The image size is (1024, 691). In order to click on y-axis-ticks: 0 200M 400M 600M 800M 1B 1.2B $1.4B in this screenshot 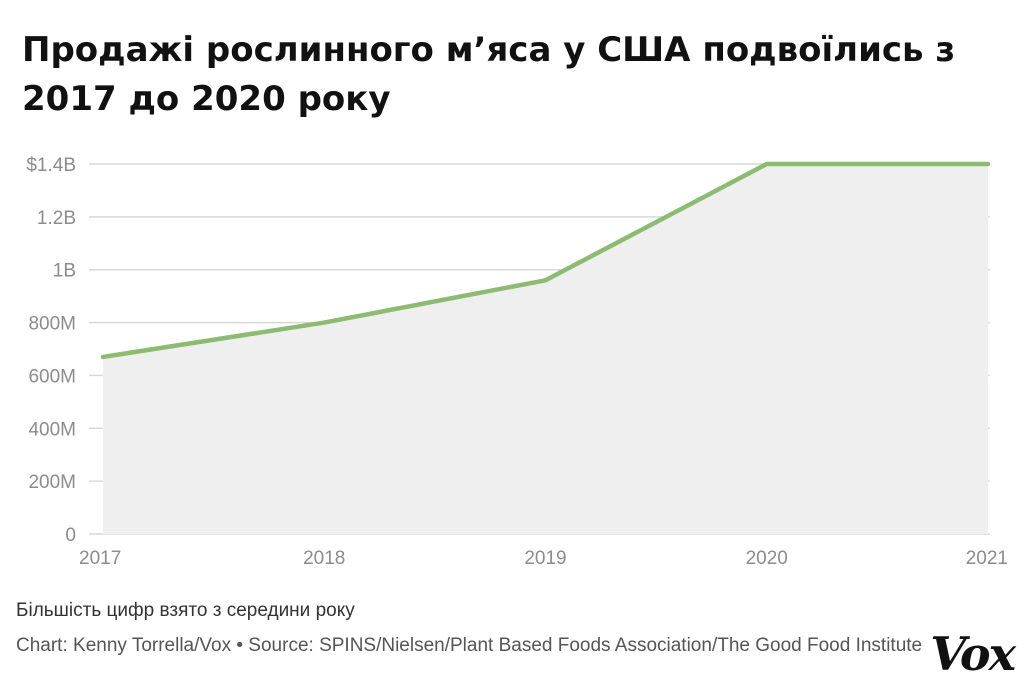, I will do `click(51, 350)`.